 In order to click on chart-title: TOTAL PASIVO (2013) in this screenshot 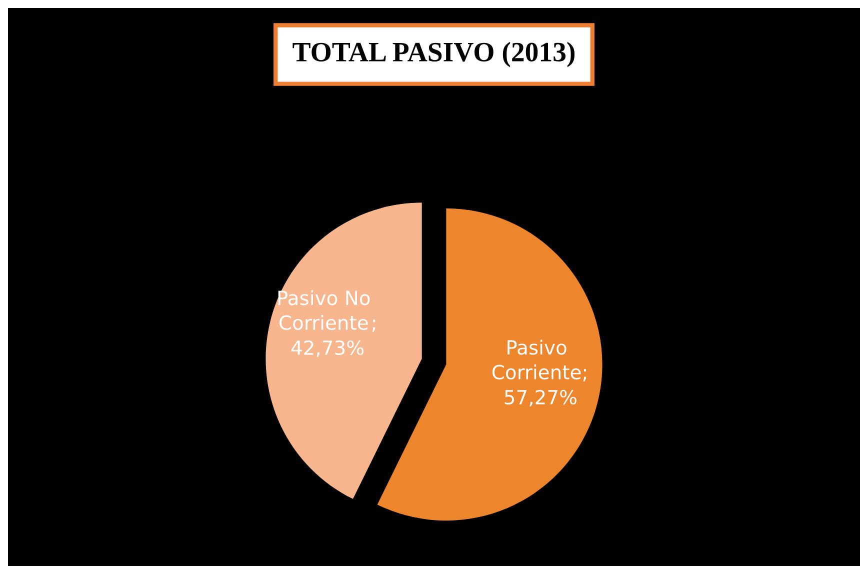, I will do `click(433, 55)`.